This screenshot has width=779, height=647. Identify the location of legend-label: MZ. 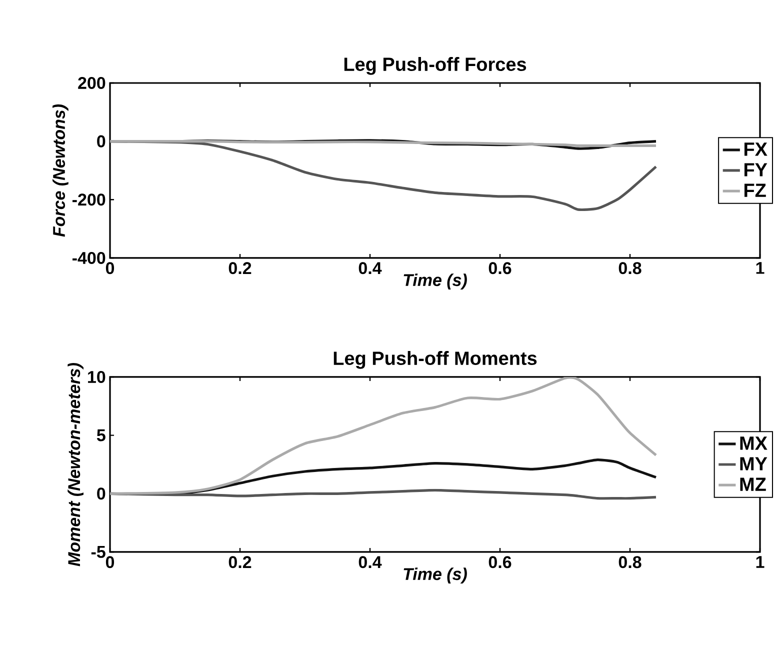
(753, 484).